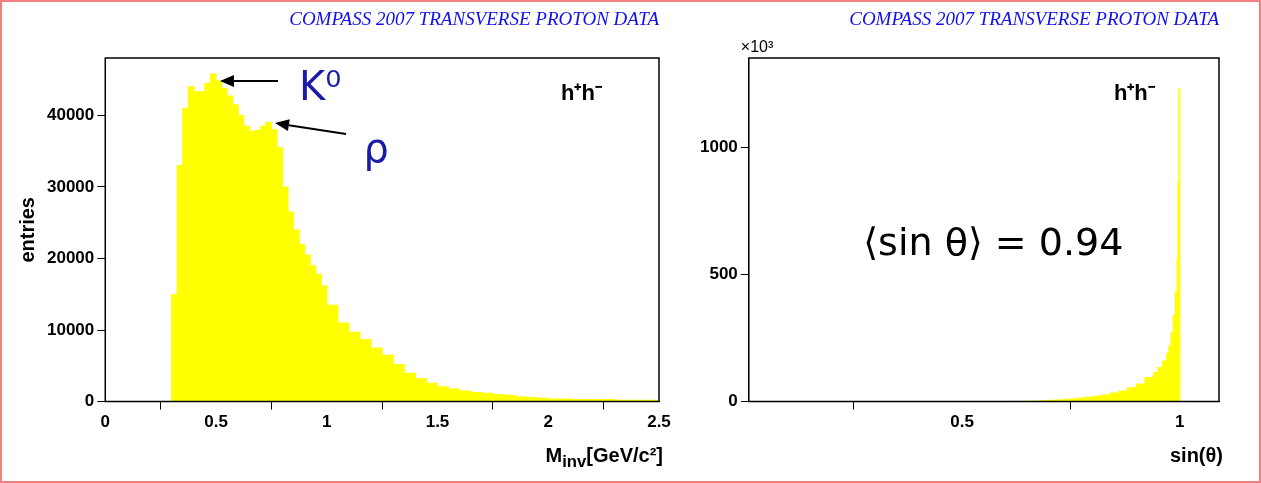 Image resolution: width=1261 pixels, height=483 pixels. Describe the element at coordinates (320, 85) in the screenshot. I see `annotation: K⁰` at that location.